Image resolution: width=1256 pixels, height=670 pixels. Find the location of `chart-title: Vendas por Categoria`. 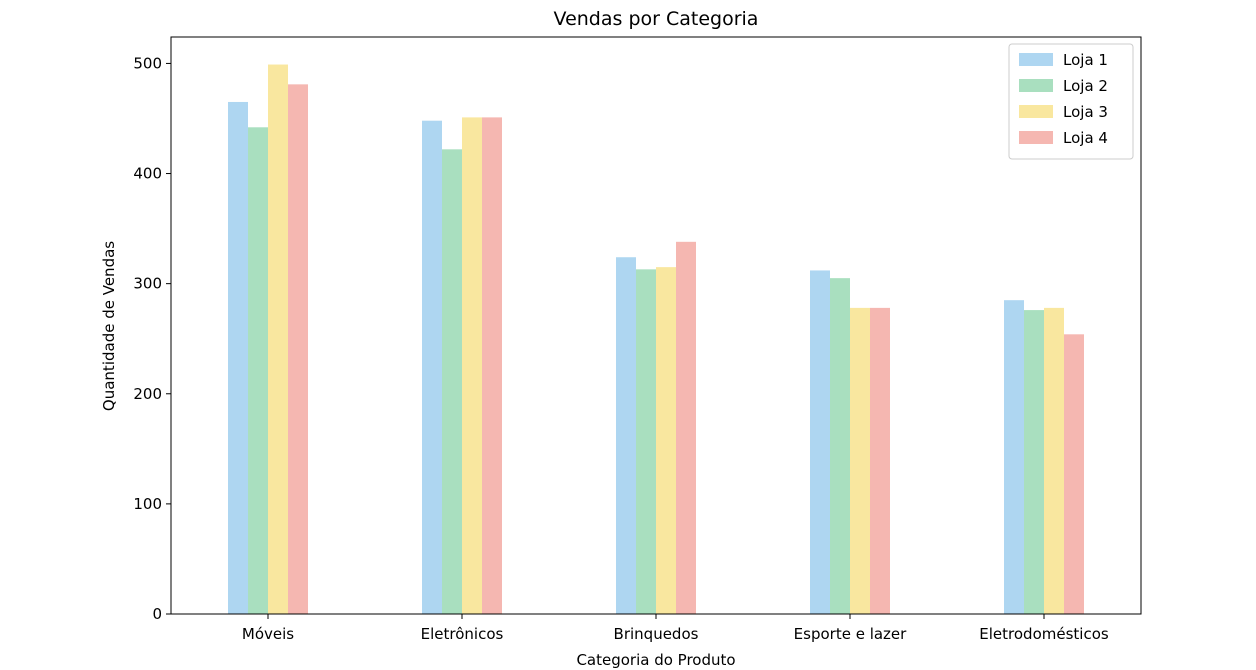

chart-title: Vendas por Categoria is located at coordinates (656, 19).